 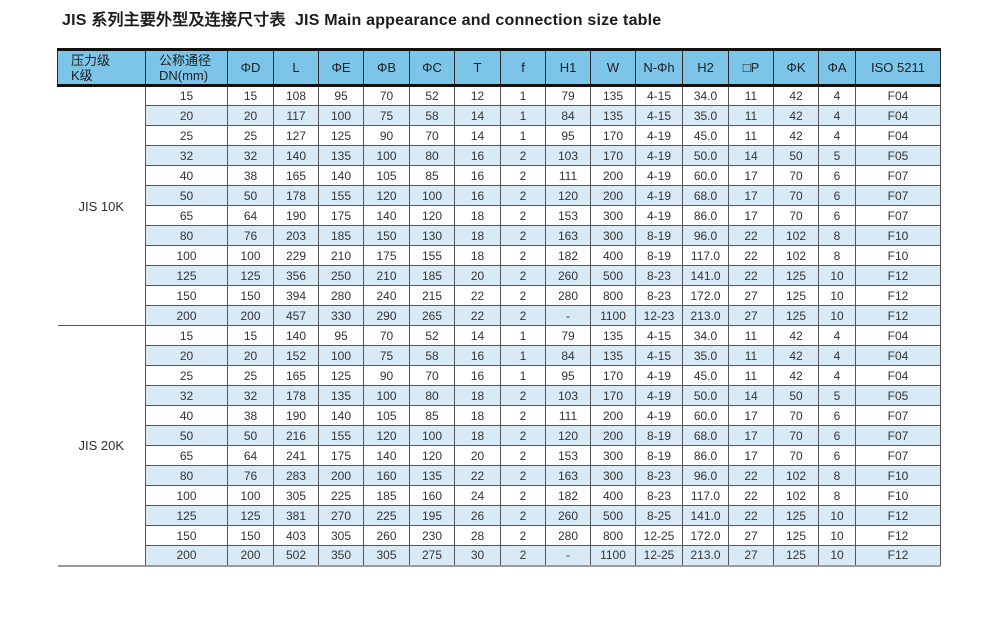 I want to click on cell: 65, so click(x=186, y=455).